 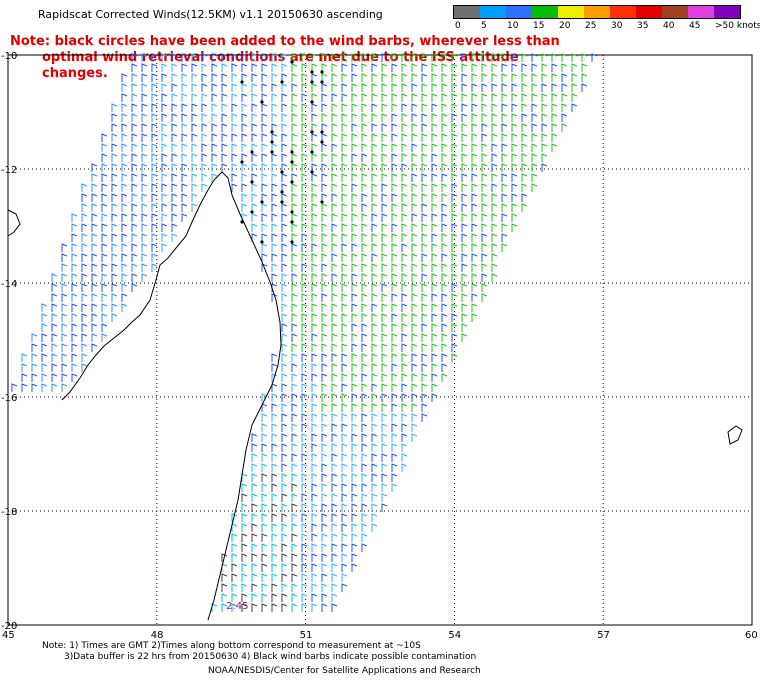 What do you see at coordinates (9, 56) in the screenshot?
I see `latitude-label: -10` at bounding box center [9, 56].